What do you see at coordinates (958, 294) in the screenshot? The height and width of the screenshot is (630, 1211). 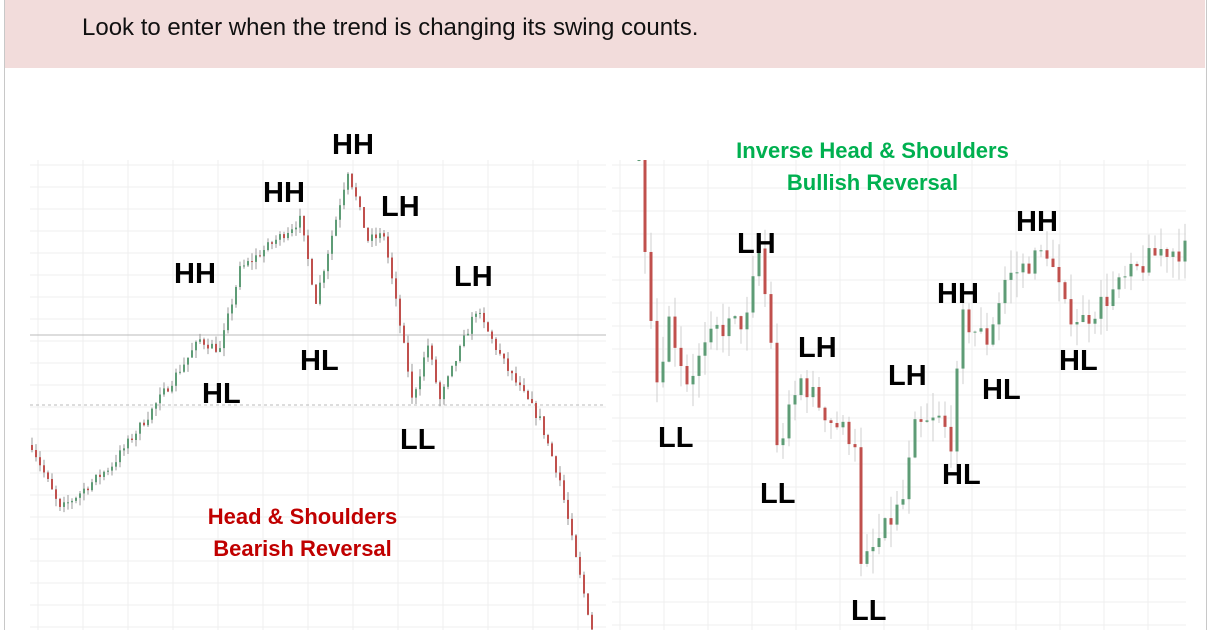 I see `annotation-hh-1: HH` at bounding box center [958, 294].